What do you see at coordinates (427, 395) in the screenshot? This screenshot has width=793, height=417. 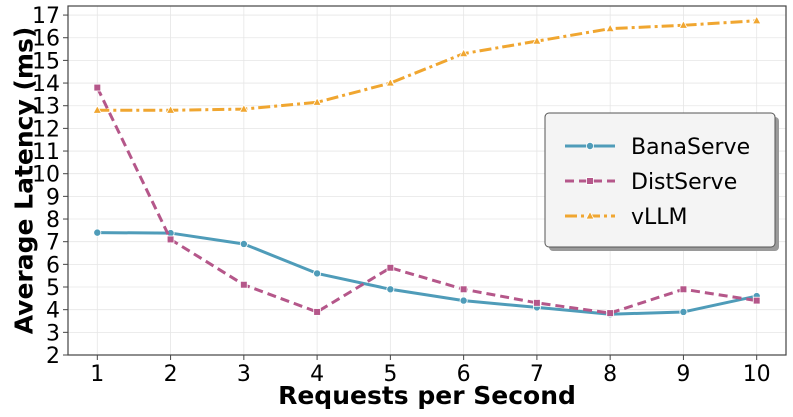 I see `x-axis-title: Requests per Second` at bounding box center [427, 395].